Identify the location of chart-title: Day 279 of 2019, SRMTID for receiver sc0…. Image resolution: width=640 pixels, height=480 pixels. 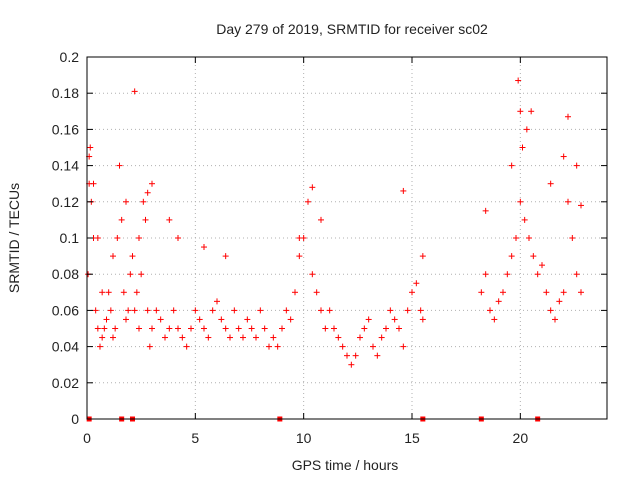
(352, 29).